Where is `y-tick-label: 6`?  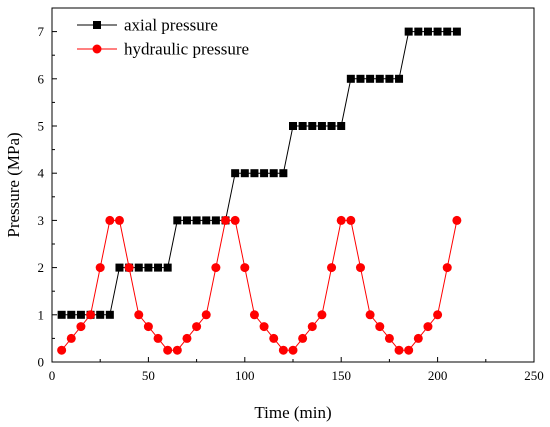 y-tick-label: 6 is located at coordinates (41, 78).